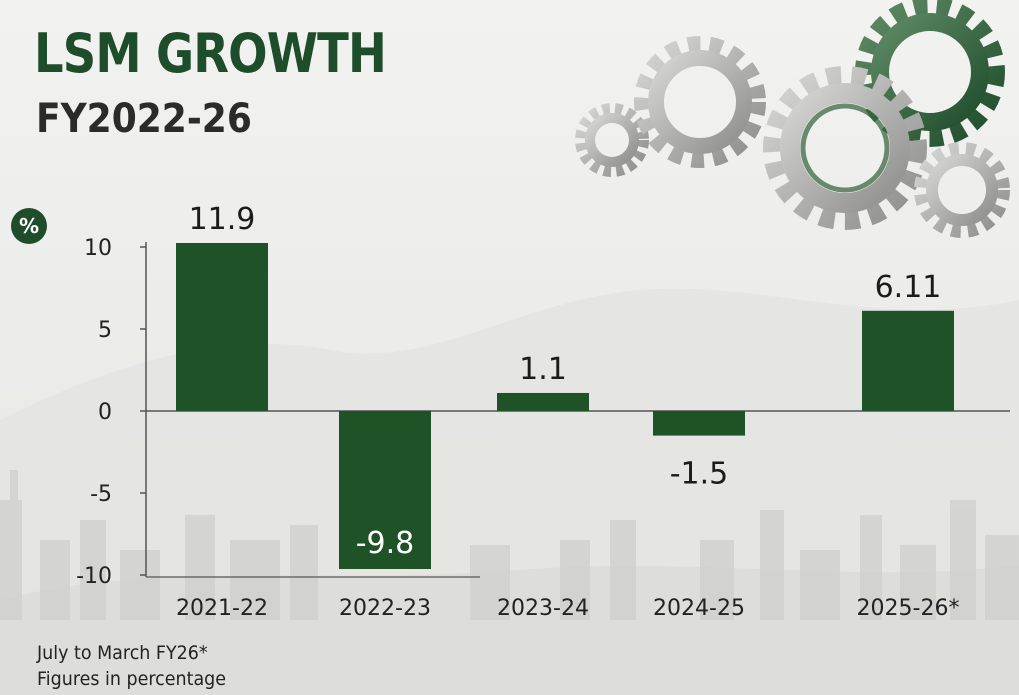 The image size is (1019, 695). What do you see at coordinates (699, 474) in the screenshot?
I see `data-label: -1.5` at bounding box center [699, 474].